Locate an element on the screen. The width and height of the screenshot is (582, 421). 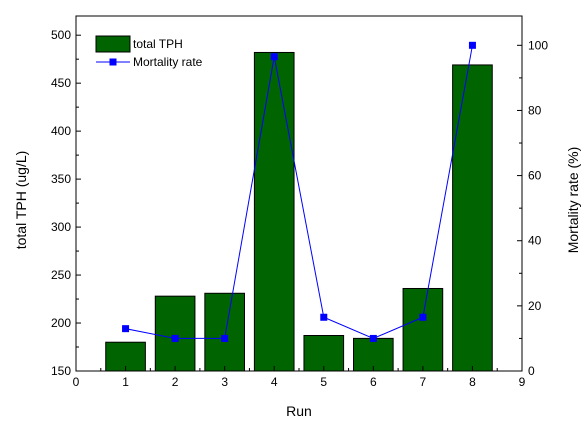
x-tick-label-2: 2 is located at coordinates (175, 382).